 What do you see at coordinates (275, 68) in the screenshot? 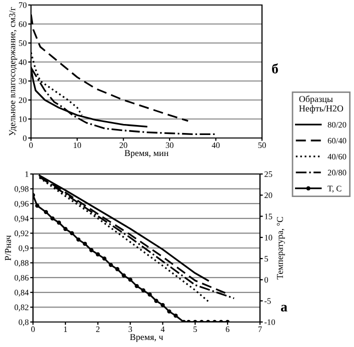
I see `text: б` at bounding box center [275, 68].